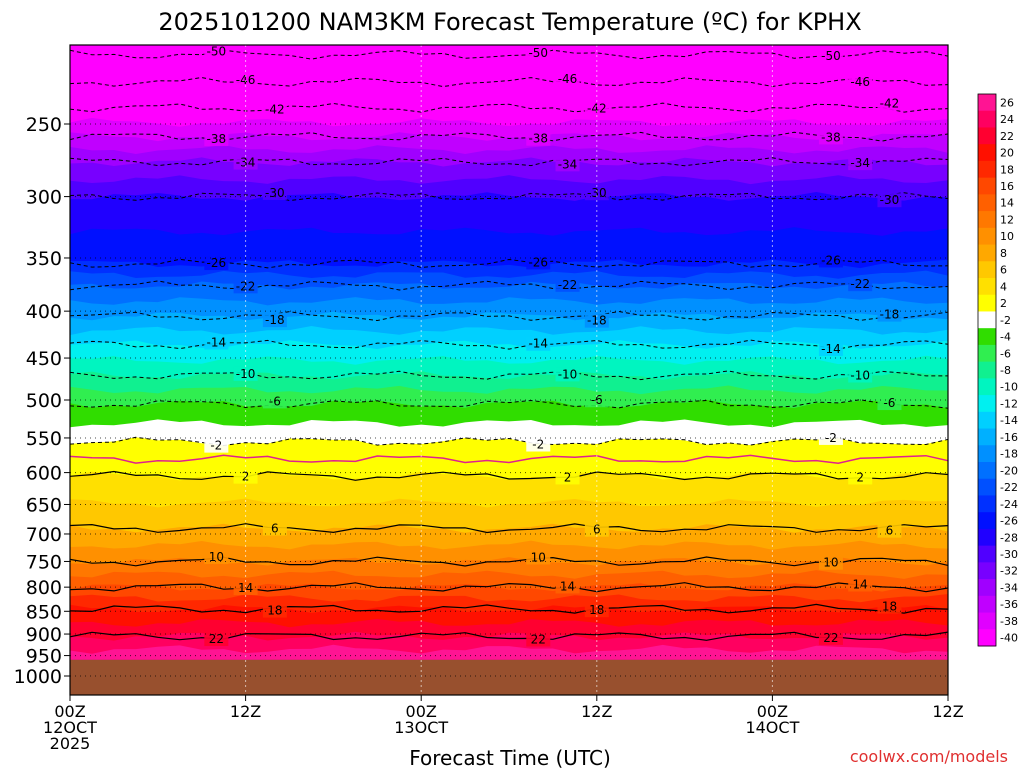 The image size is (1024, 768). What do you see at coordinates (1007, 136) in the screenshot?
I see `colorbar-label: 22` at bounding box center [1007, 136].